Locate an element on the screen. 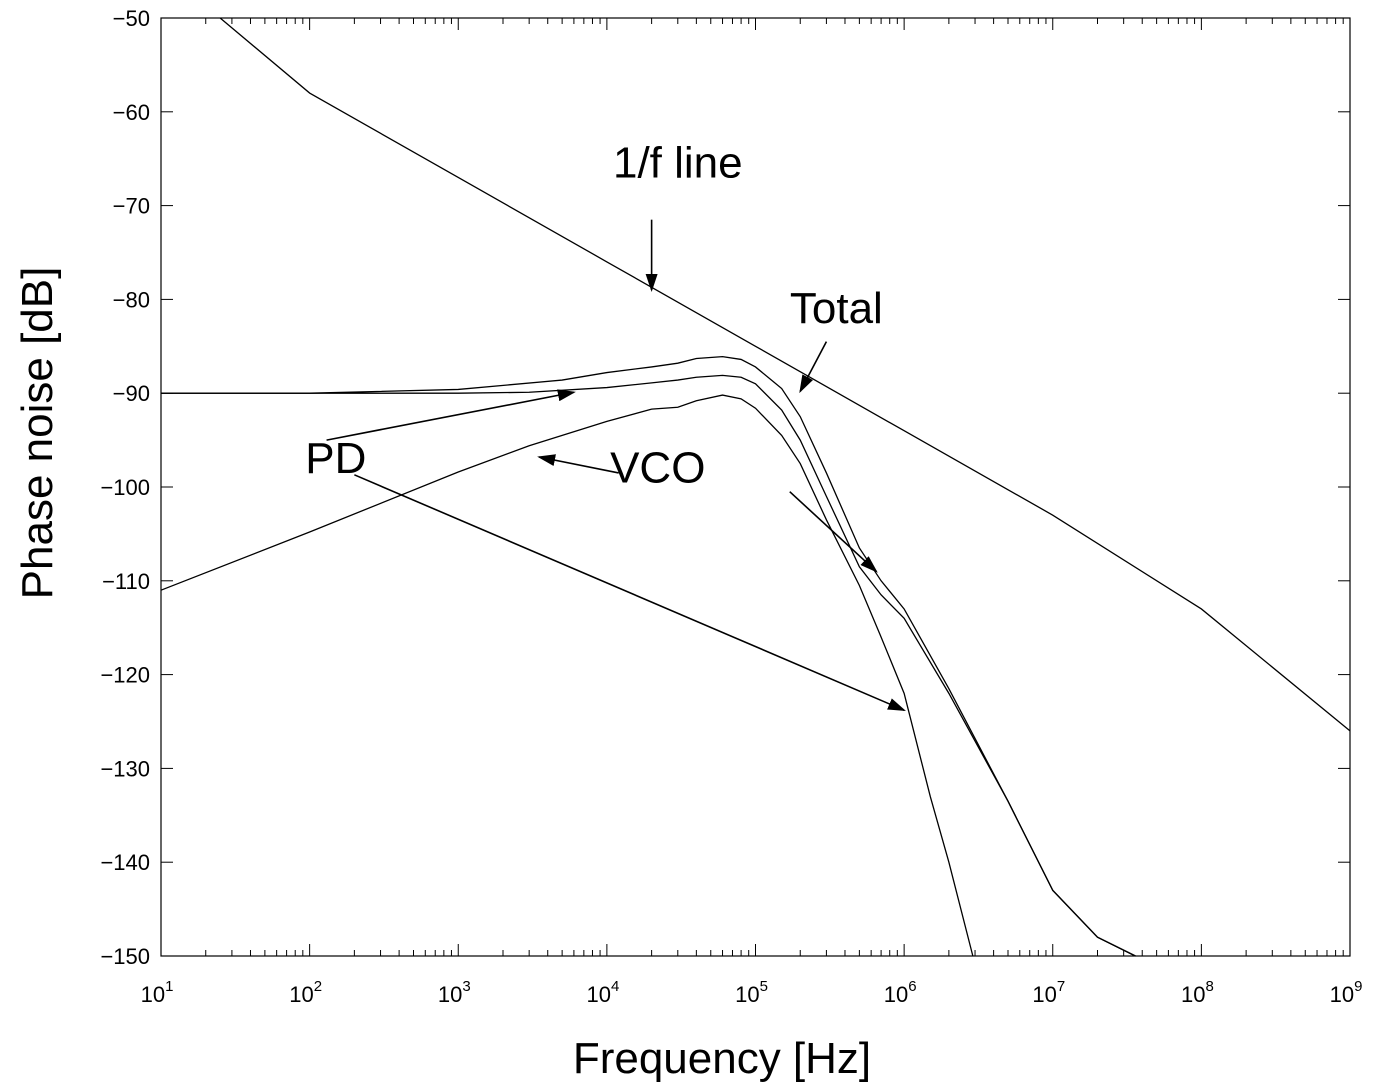 The image size is (1374, 1087). x-tick-labels: 10¹ 10² 10³ 10⁴ 10⁵ 10⁶ 10⁷ 10⁸ 10⁹ is located at coordinates (752, 992).